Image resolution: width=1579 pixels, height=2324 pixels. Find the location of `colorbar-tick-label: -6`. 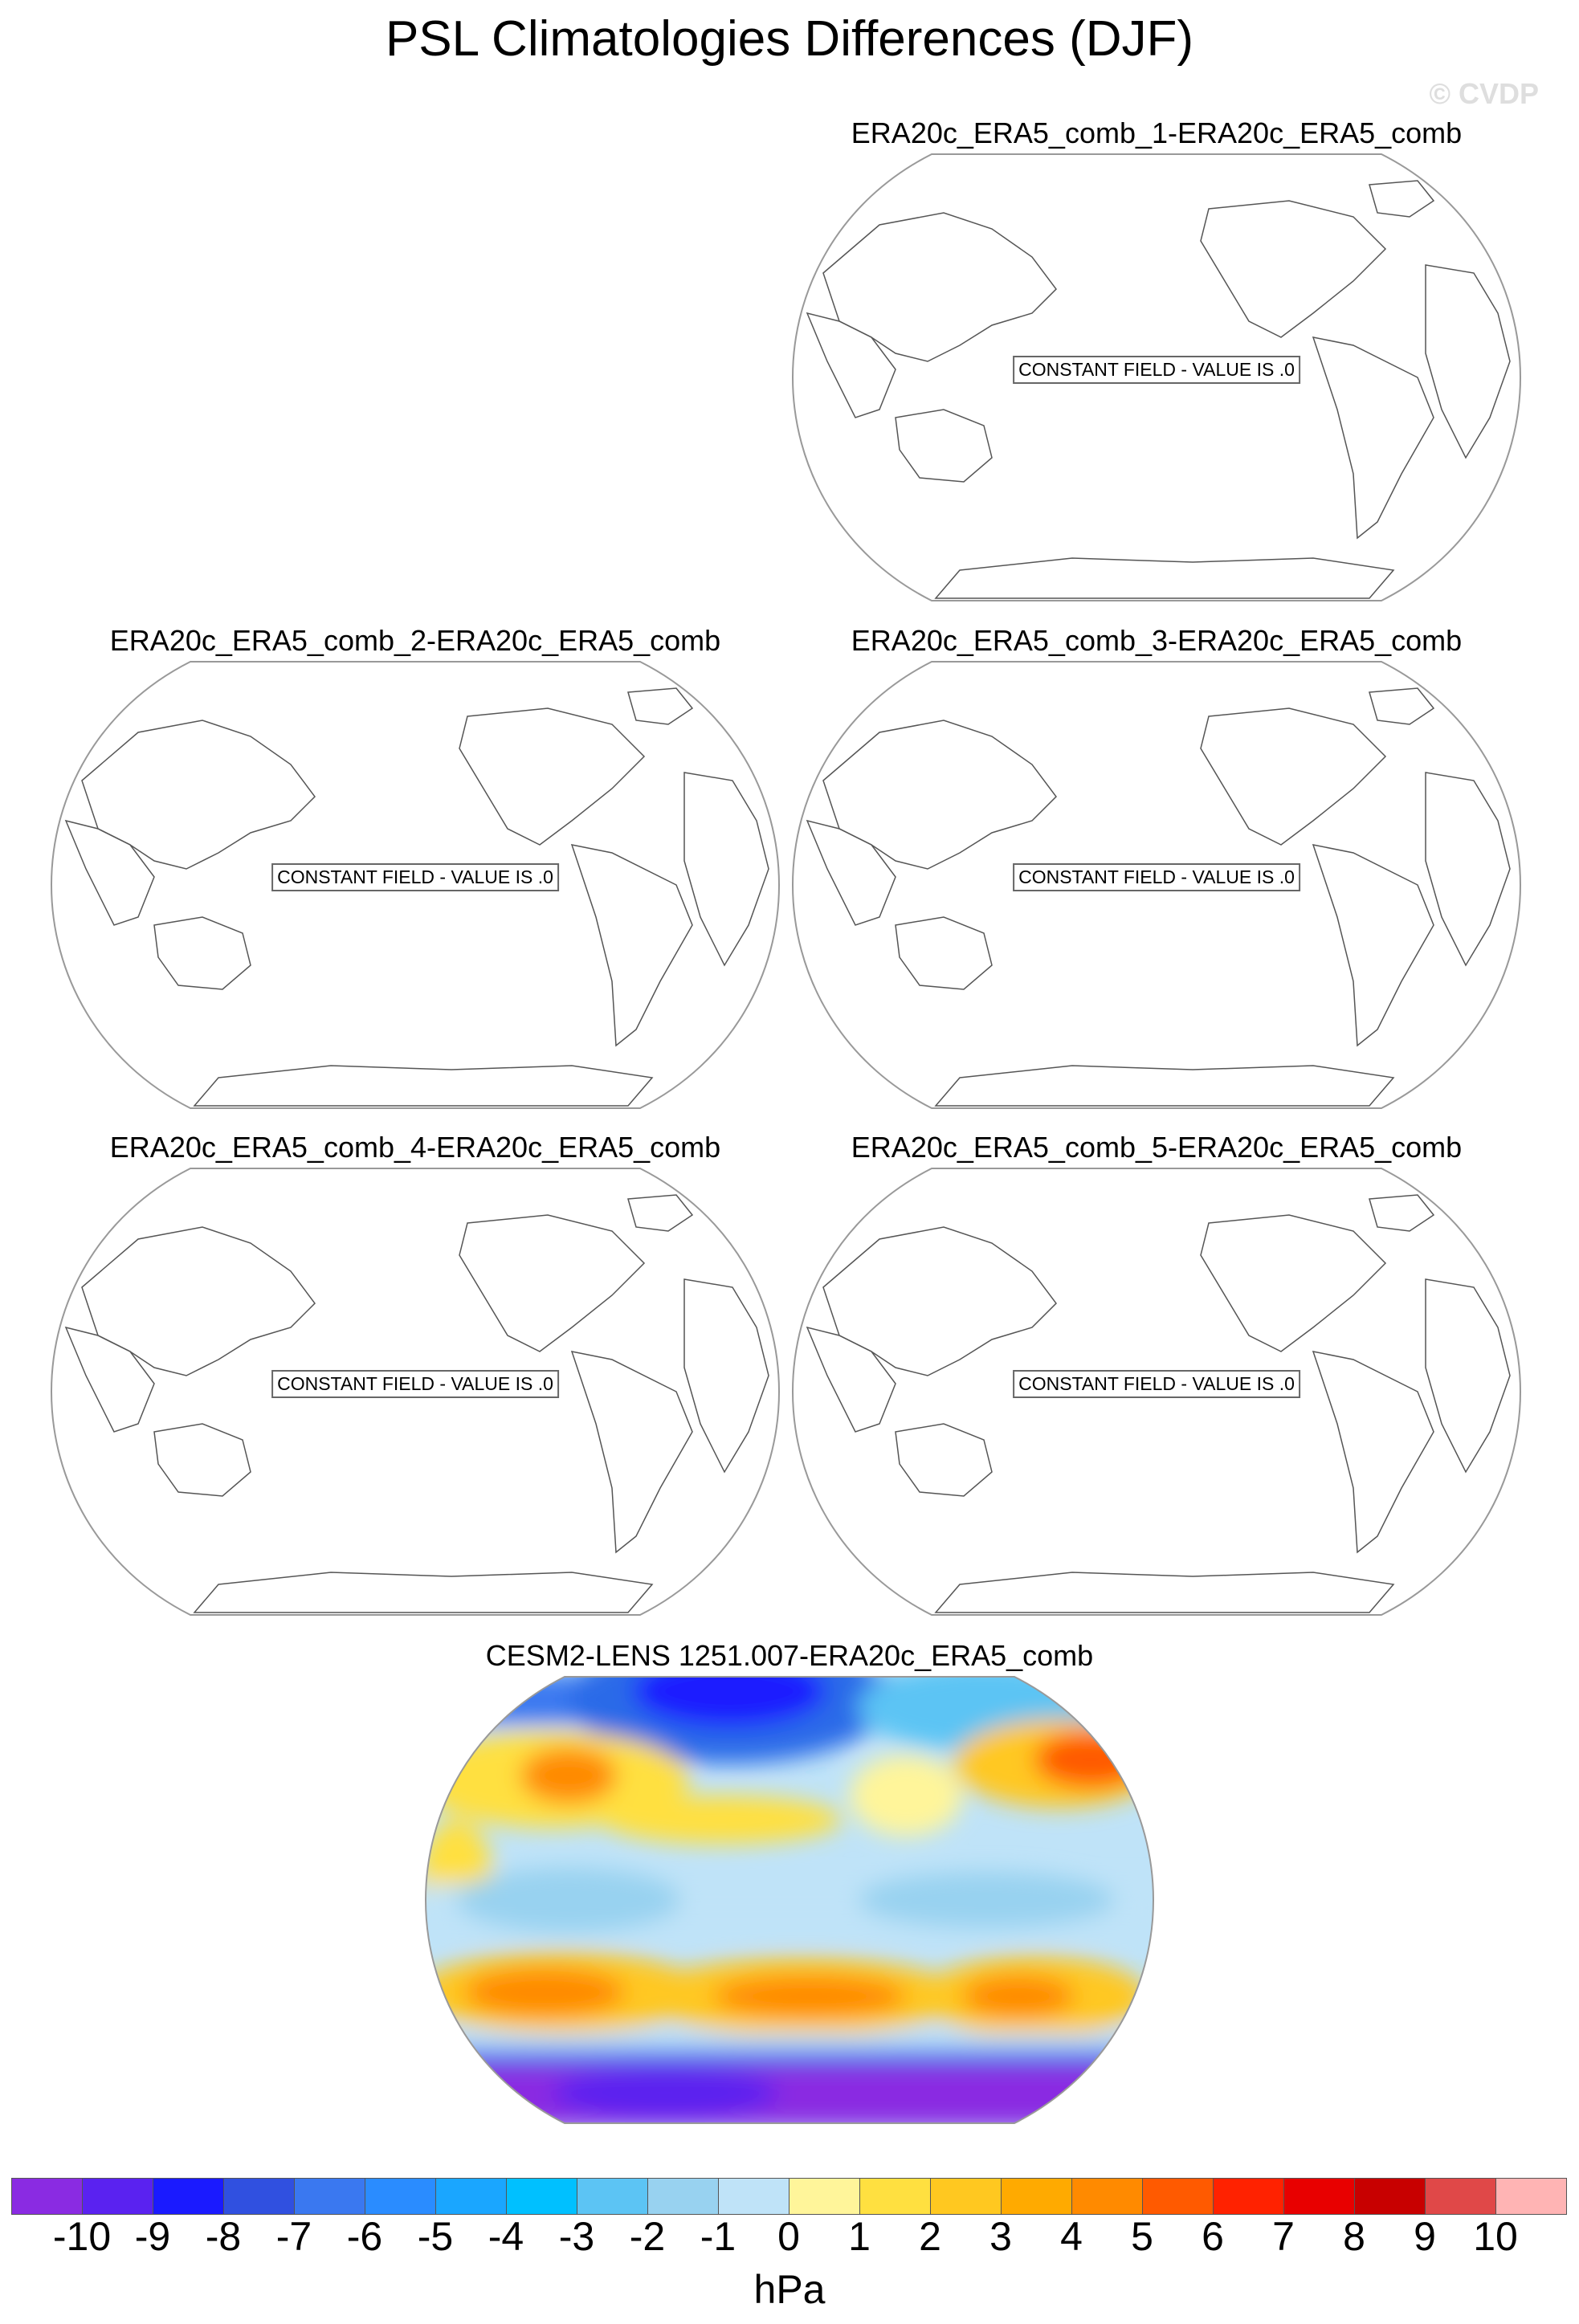

colorbar-tick-label: -6 is located at coordinates (364, 2236).